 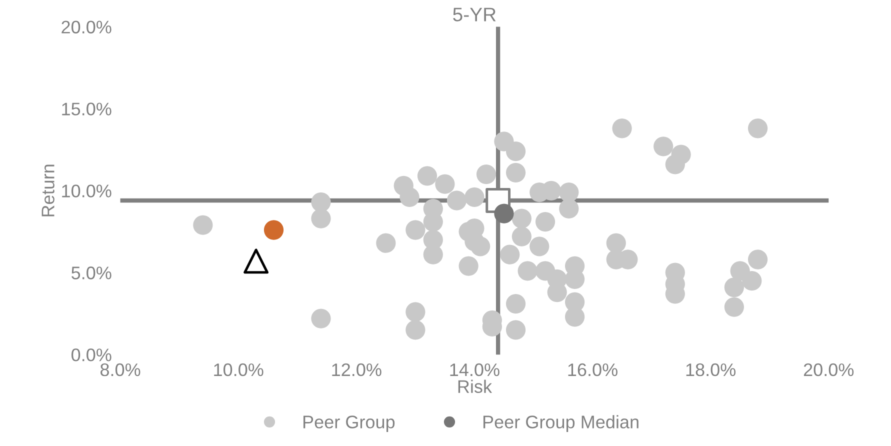 I want to click on y-tick-label: 0.0%, so click(x=92, y=355).